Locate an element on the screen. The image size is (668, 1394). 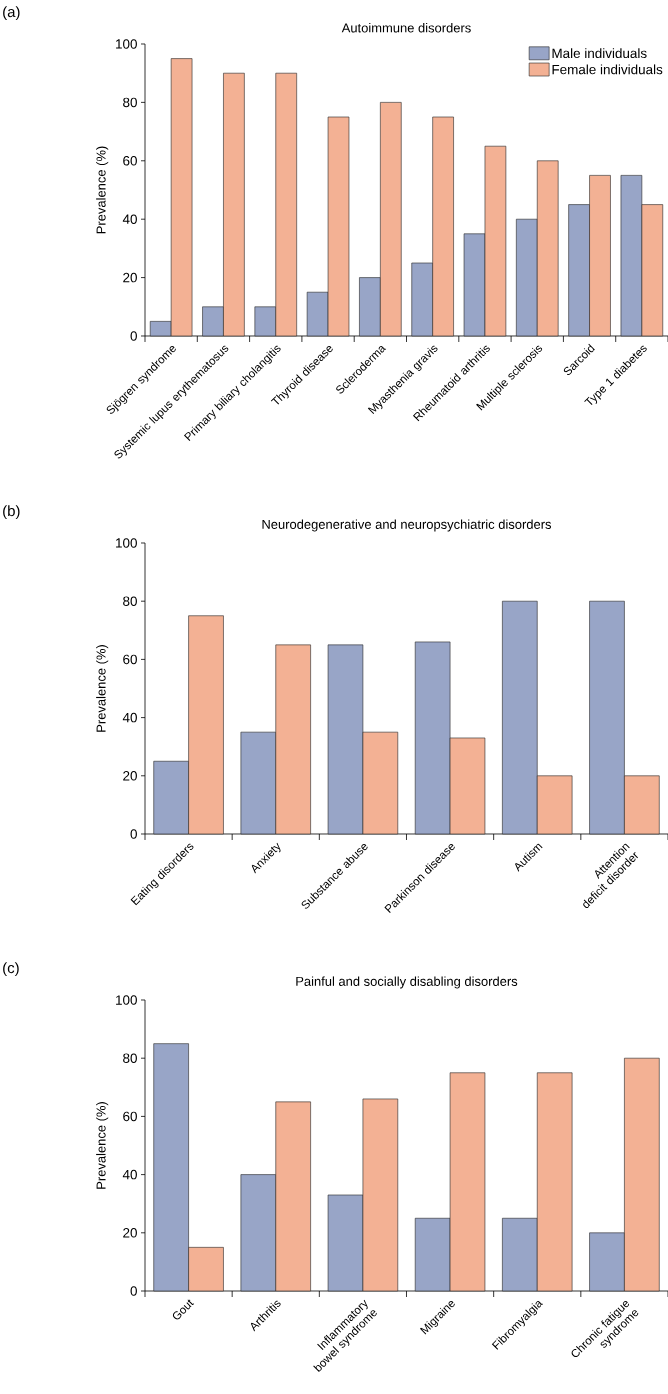
text: (b) is located at coordinates (11, 512).